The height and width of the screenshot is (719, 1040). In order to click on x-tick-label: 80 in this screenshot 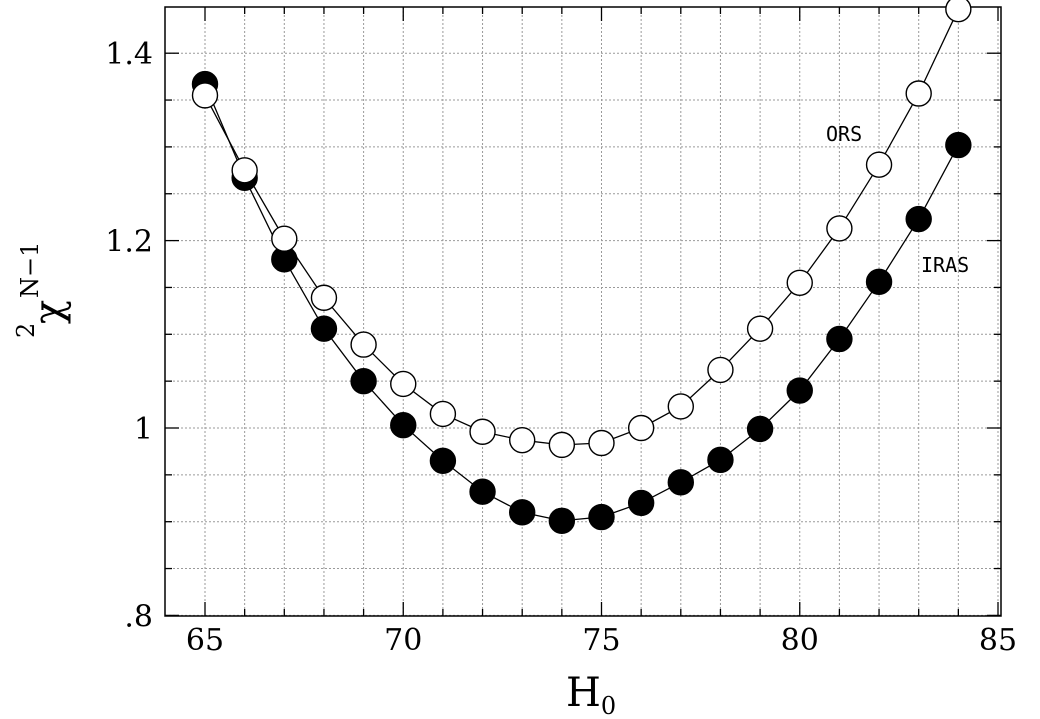, I will do `click(800, 640)`.